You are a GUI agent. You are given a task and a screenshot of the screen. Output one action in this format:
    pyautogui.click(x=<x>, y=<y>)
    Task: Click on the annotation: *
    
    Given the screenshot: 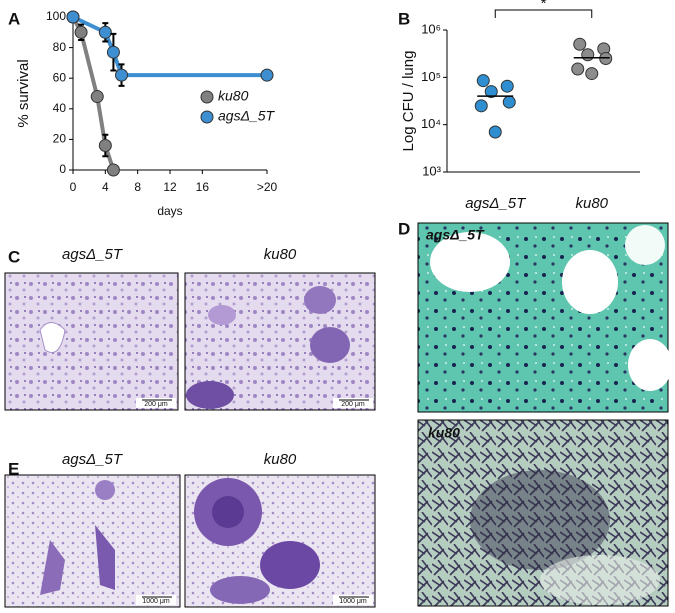 What is the action you would take?
    pyautogui.click(x=544, y=6)
    